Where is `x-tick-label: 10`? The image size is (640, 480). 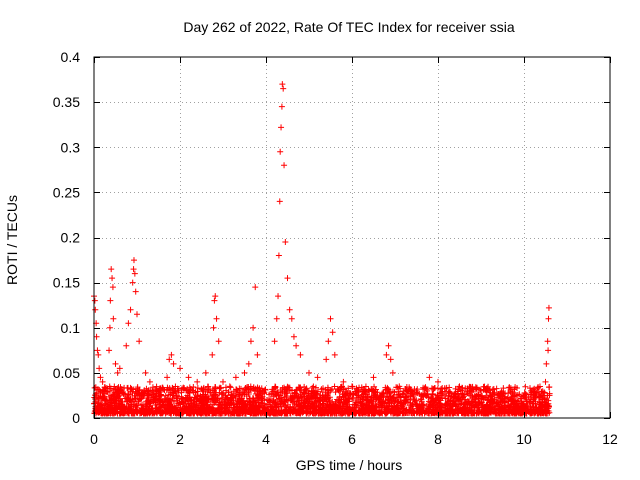
x-tick-label: 10 is located at coordinates (524, 439).